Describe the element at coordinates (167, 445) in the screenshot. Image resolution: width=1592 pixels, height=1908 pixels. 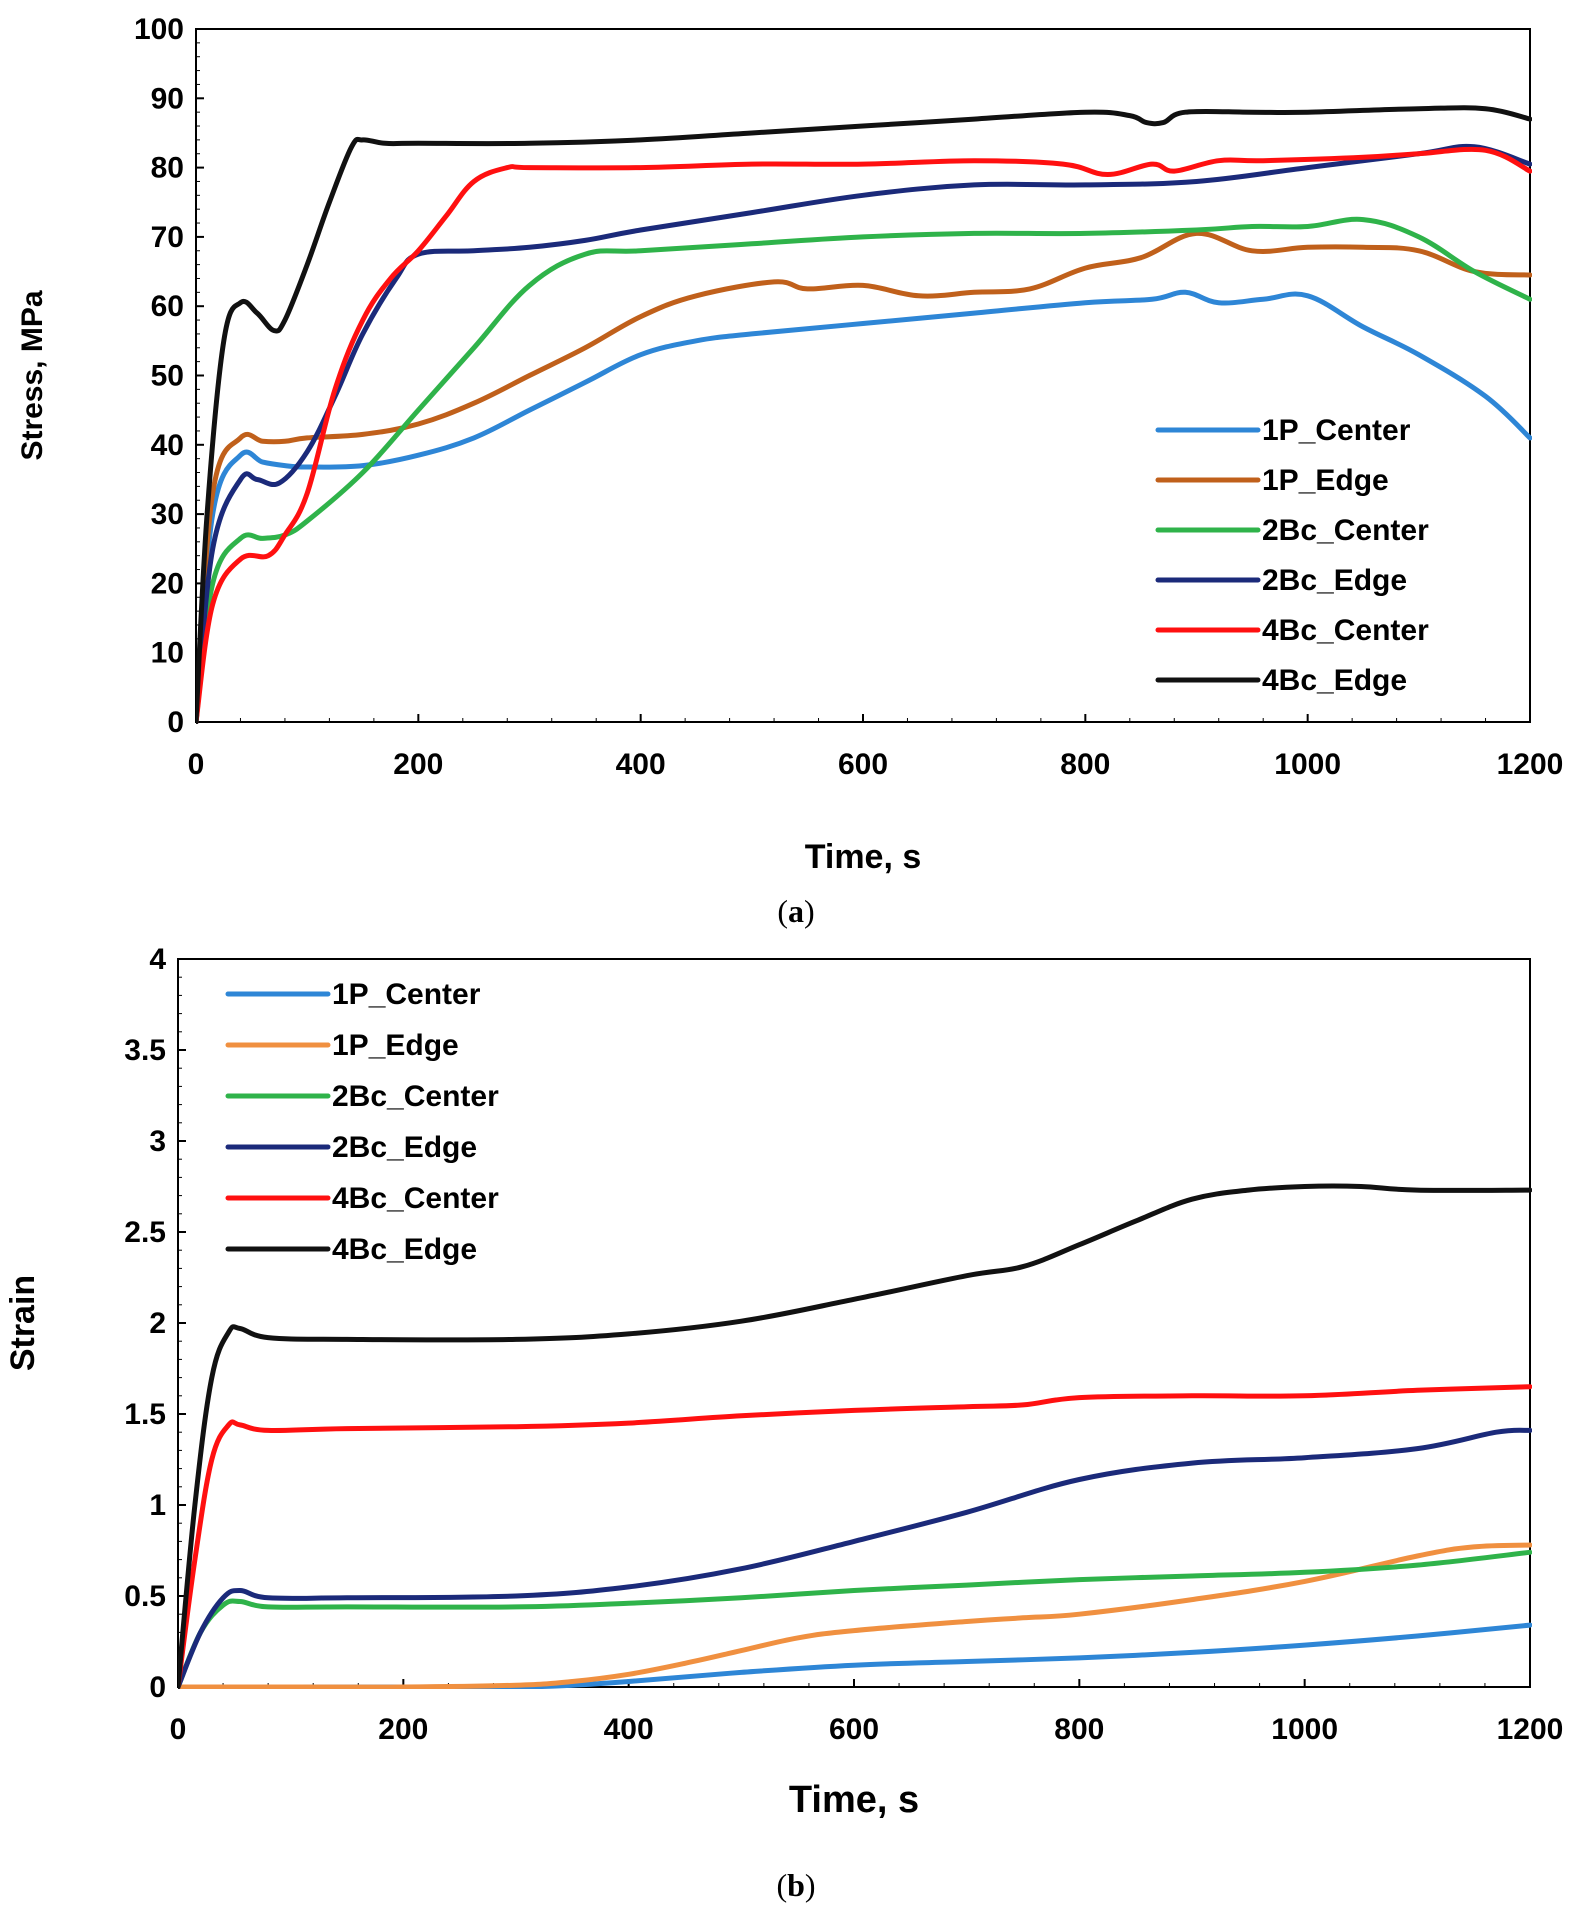
I see `y-tick-label: 40` at that location.